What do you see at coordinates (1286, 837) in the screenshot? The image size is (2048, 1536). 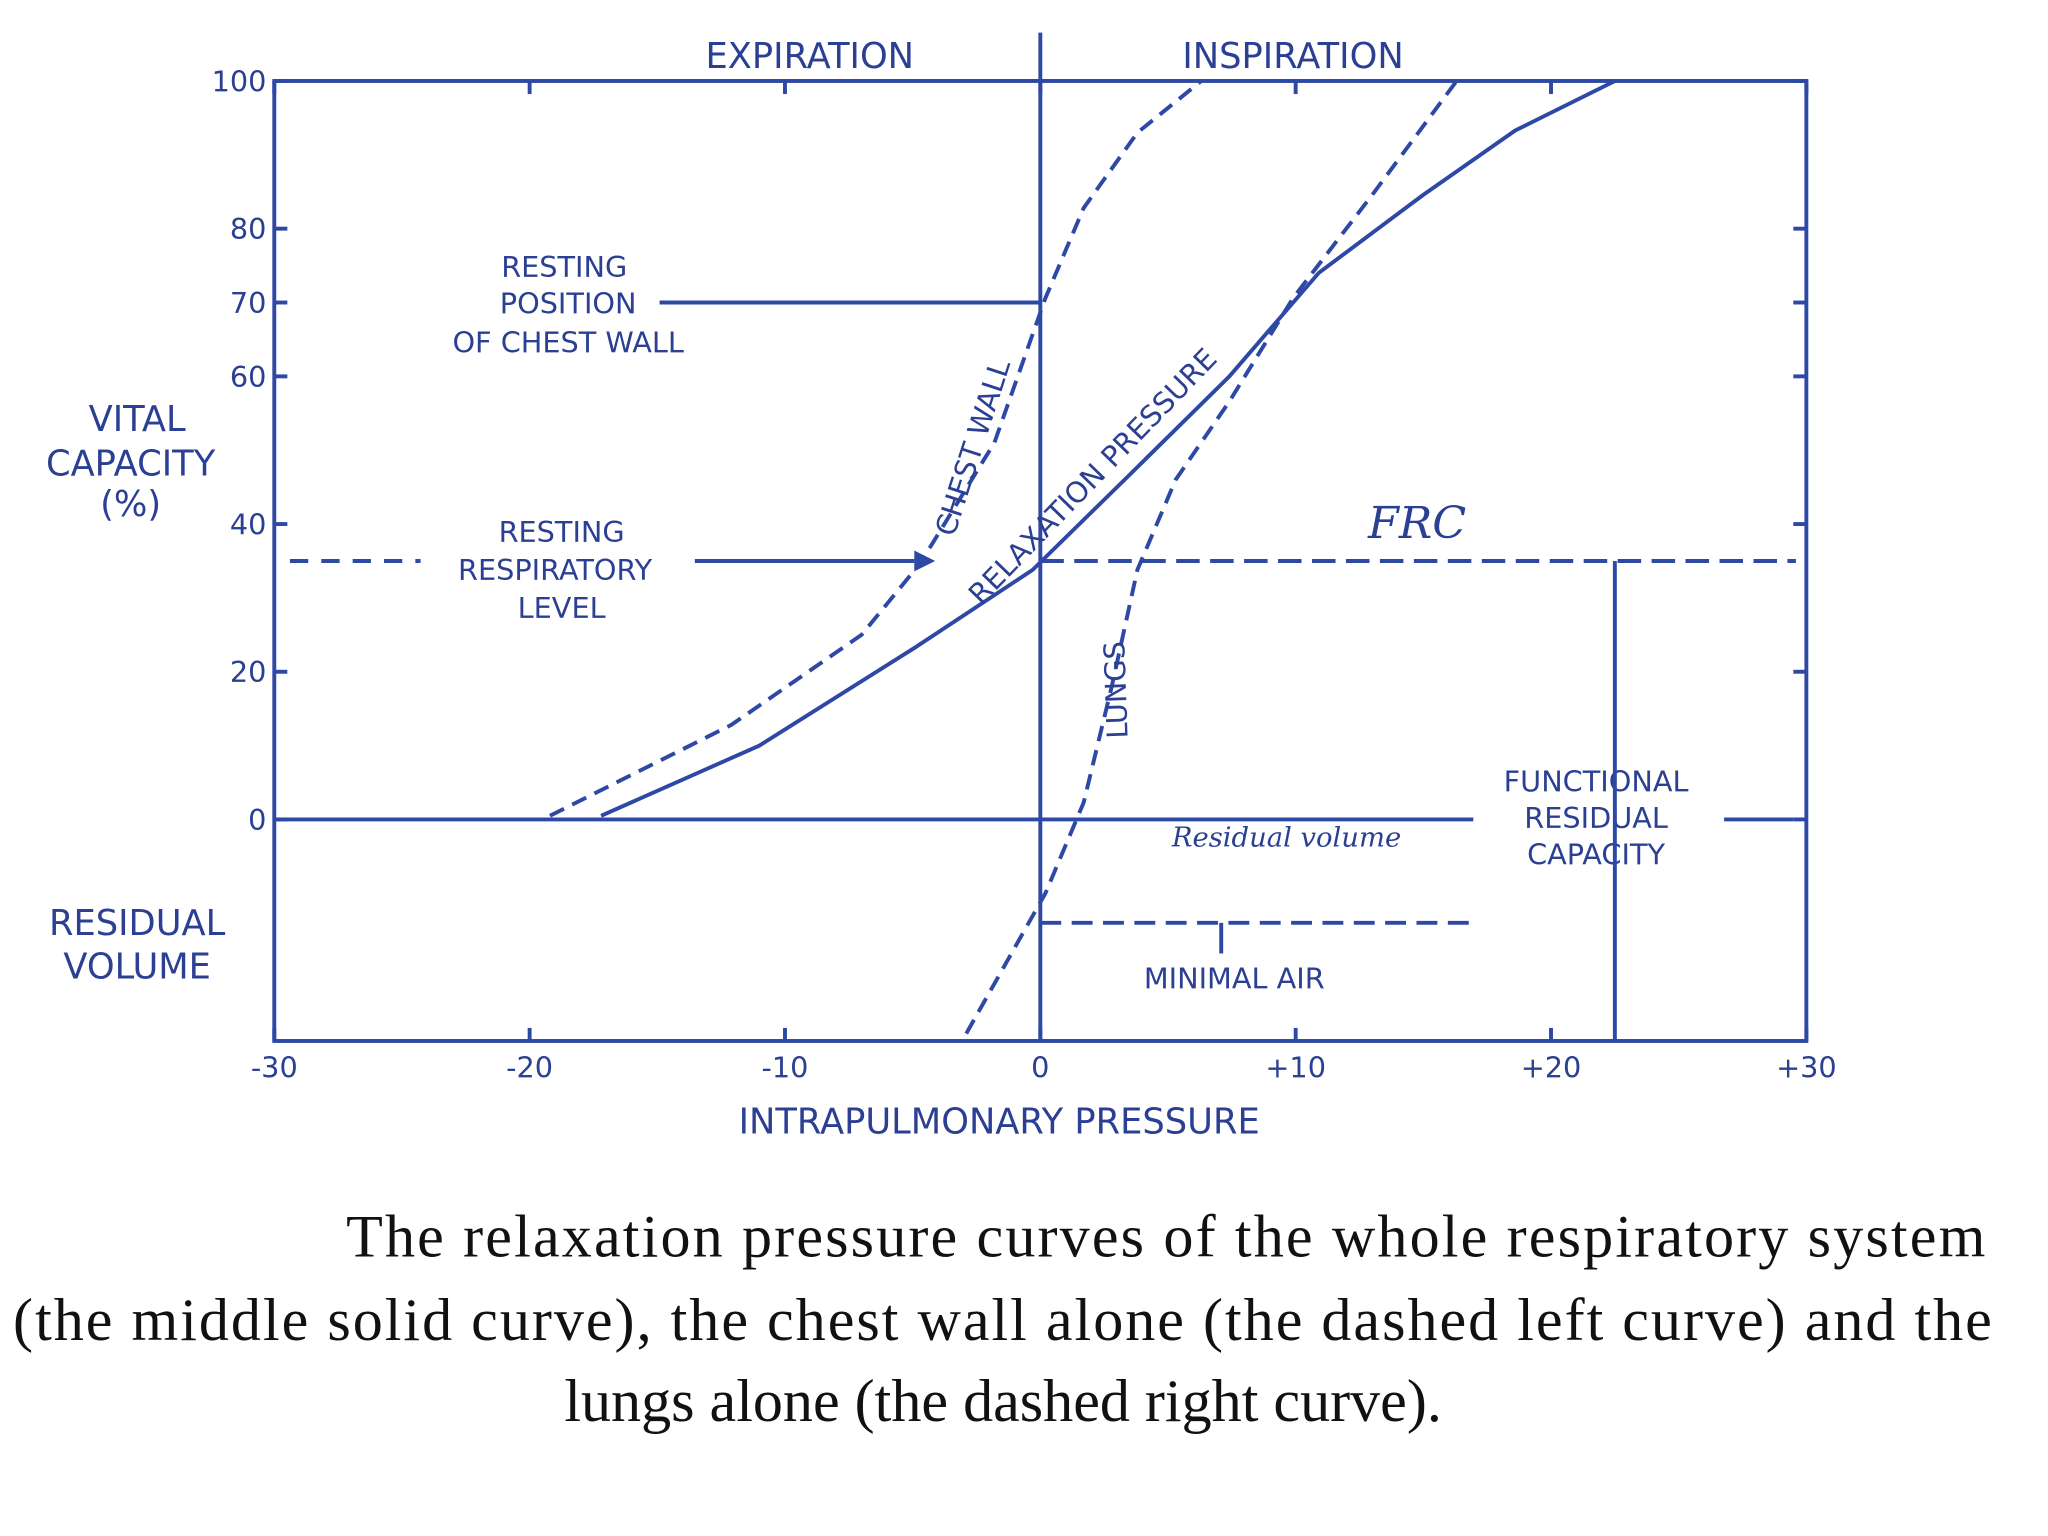 I see `annotation: Residual volume` at bounding box center [1286, 837].